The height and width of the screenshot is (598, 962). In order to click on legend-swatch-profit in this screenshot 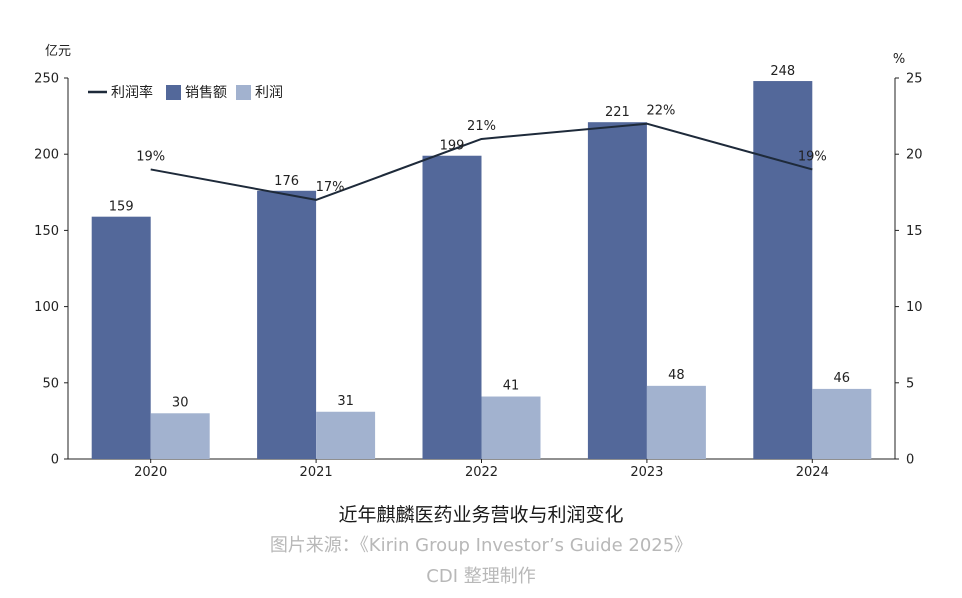, I will do `click(243, 92)`.